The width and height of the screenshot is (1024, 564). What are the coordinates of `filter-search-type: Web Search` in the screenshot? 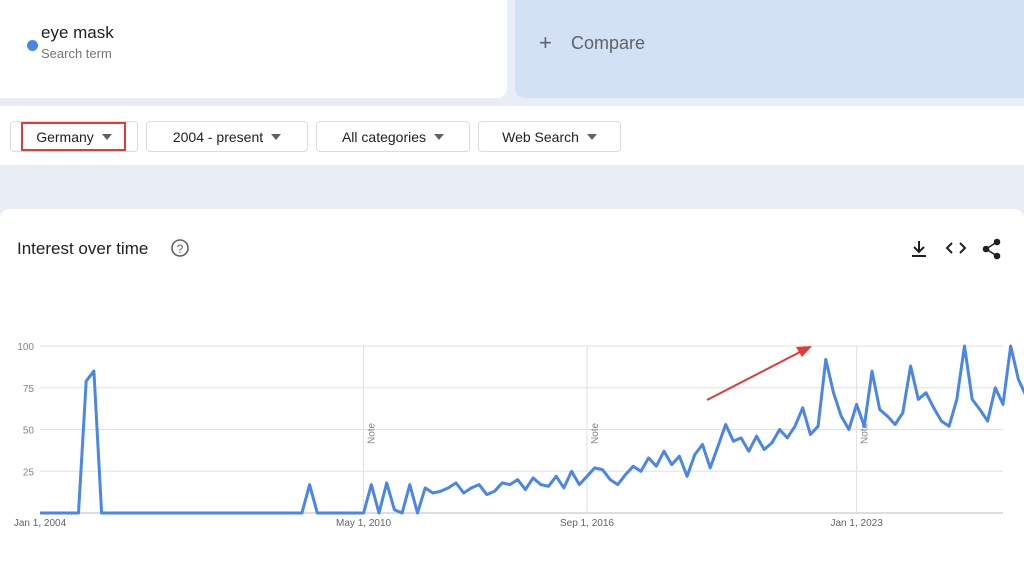 It's located at (549, 136).